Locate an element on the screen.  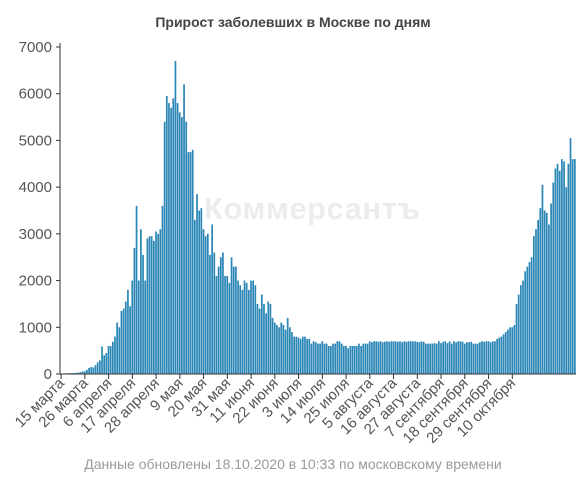
y-tick-label: 0 is located at coordinates (48, 374).